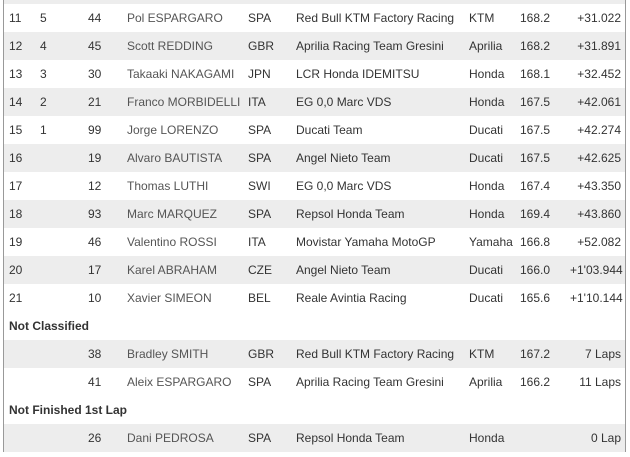  I want to click on cell-rider: Jorge LORENZO, so click(173, 130).